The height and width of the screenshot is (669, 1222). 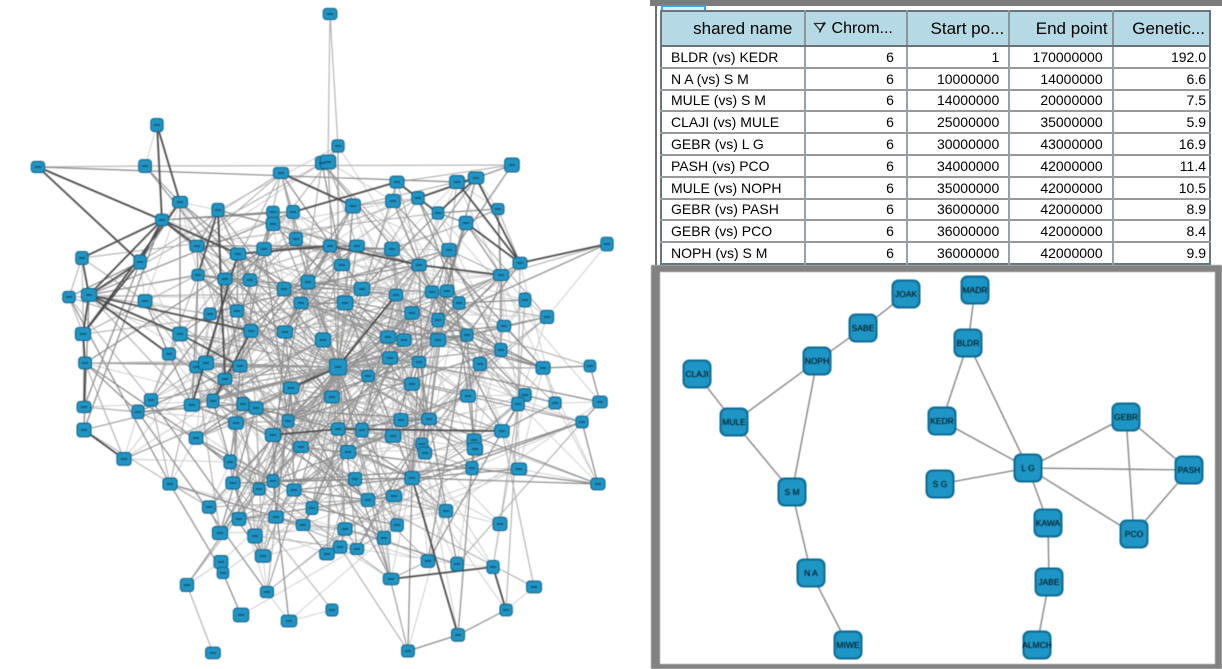 I want to click on svg-text: BLDR, so click(x=968, y=343).